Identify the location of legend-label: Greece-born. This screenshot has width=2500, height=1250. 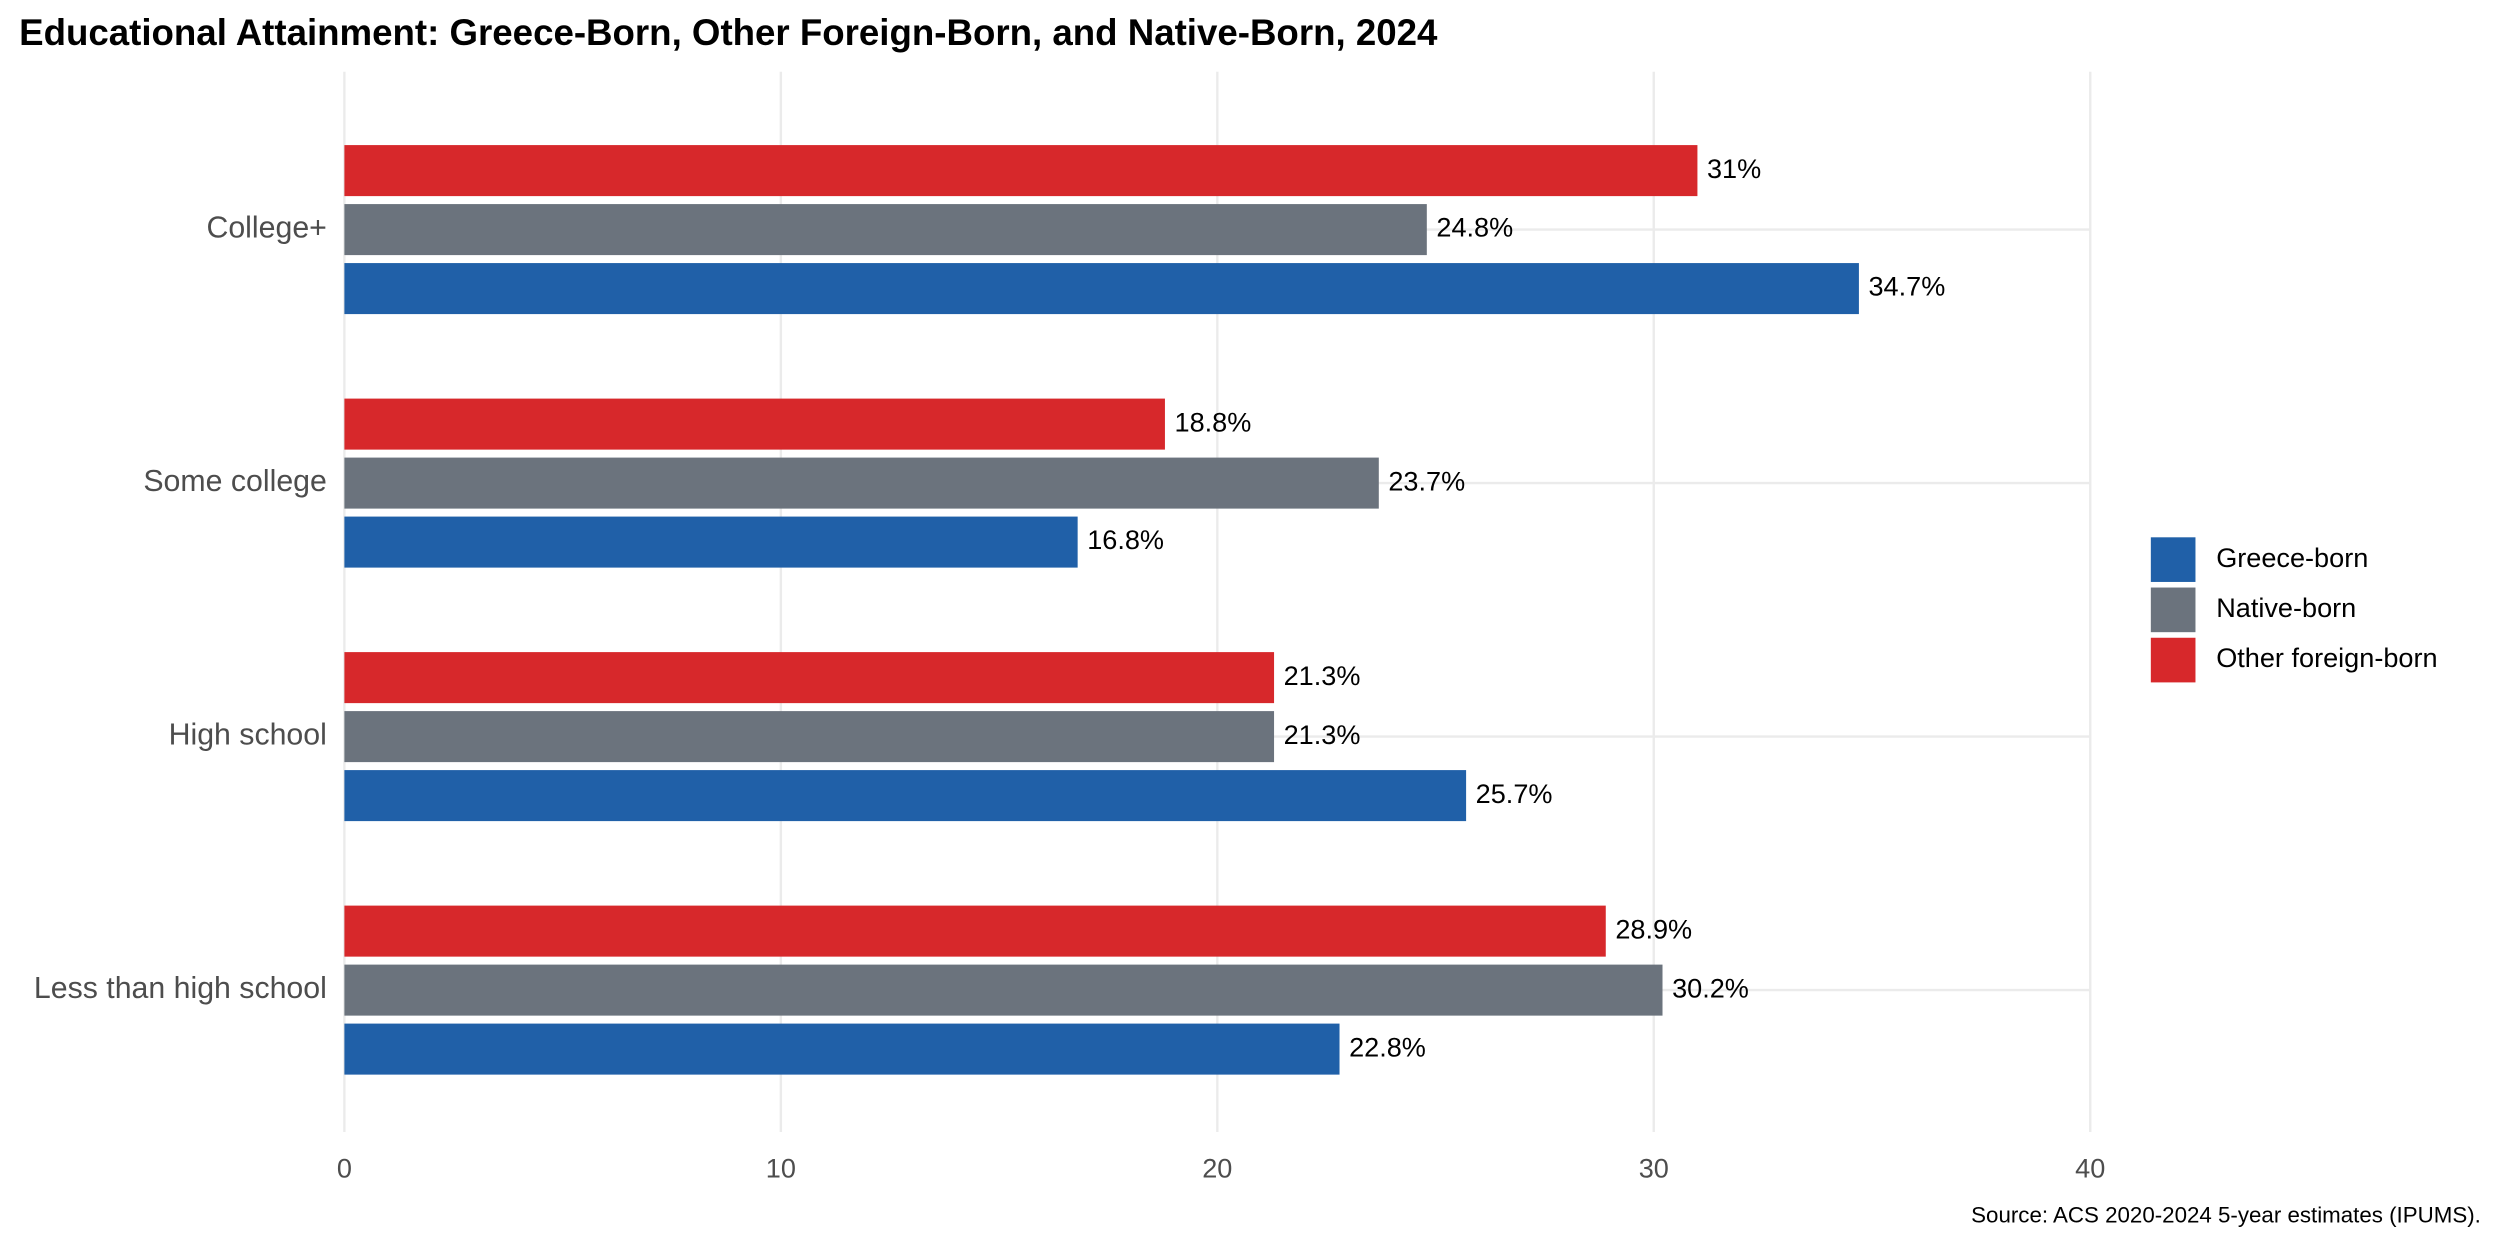
(2292, 557).